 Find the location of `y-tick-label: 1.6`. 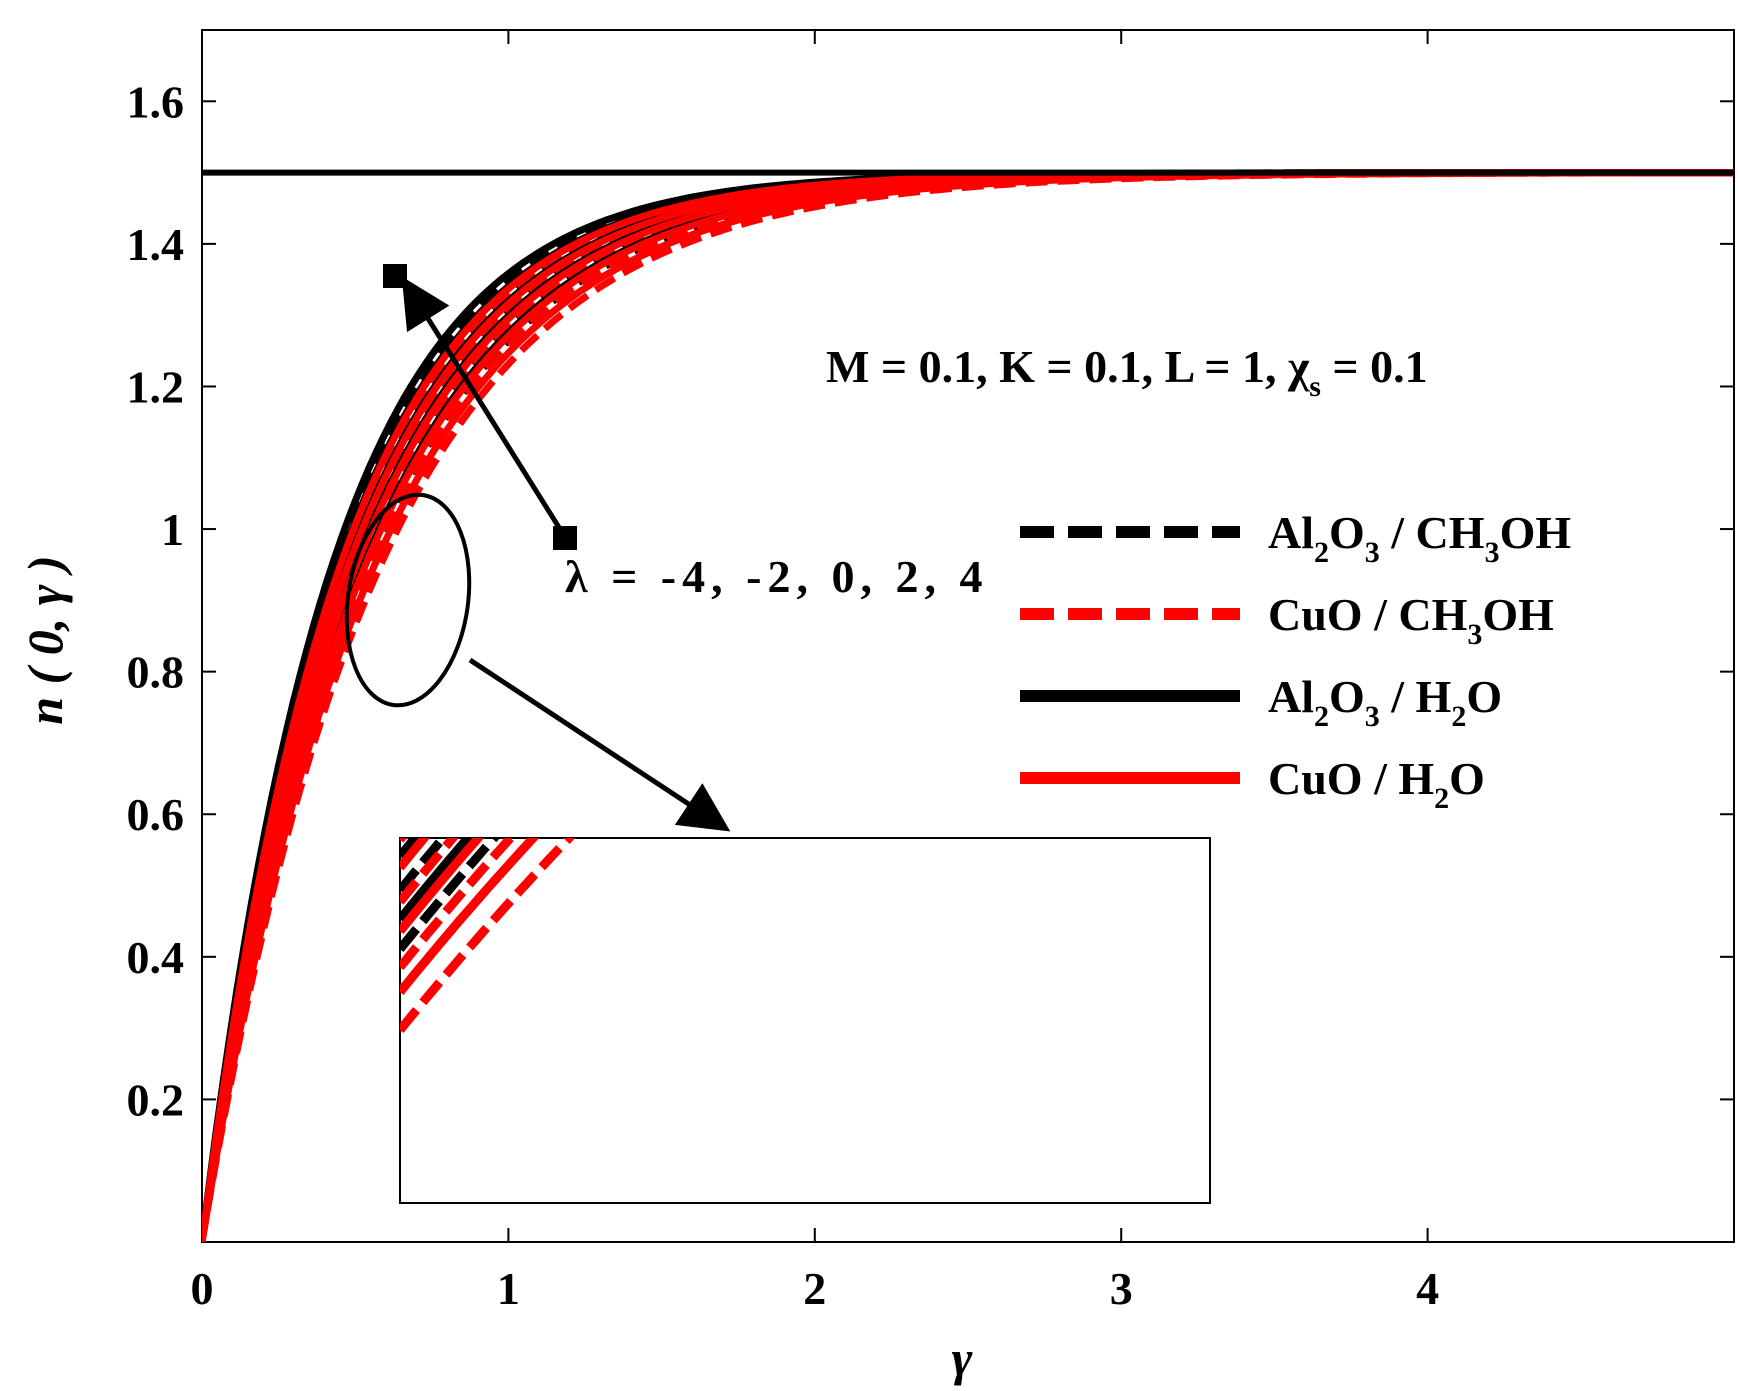

y-tick-label: 1.6 is located at coordinates (156, 101).